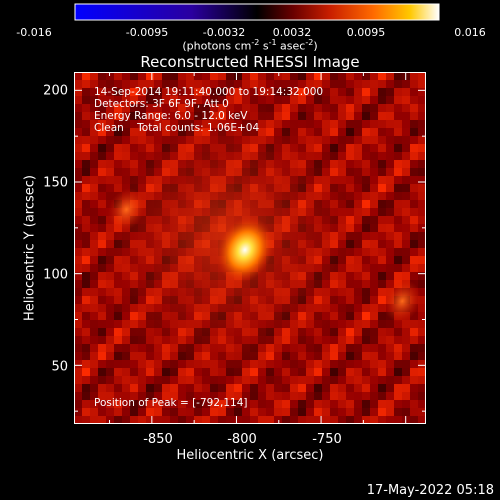 This screenshot has width=500, height=500. Describe the element at coordinates (55, 91) in the screenshot. I see `y-tick-label: 200` at that location.